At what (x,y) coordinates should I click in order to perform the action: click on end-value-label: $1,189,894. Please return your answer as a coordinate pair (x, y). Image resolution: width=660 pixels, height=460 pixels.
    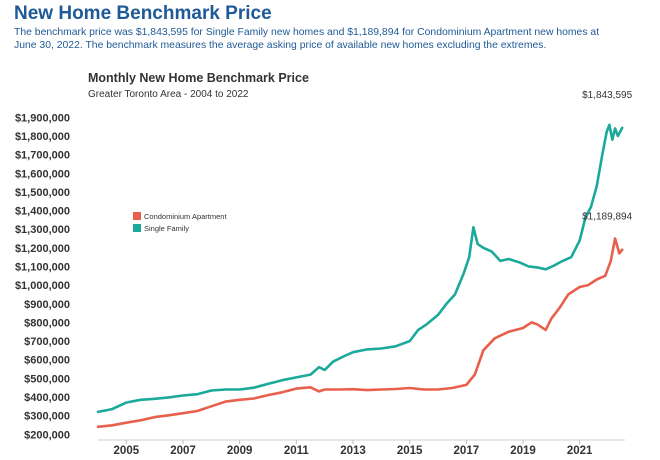
    Looking at the image, I should click on (607, 217).